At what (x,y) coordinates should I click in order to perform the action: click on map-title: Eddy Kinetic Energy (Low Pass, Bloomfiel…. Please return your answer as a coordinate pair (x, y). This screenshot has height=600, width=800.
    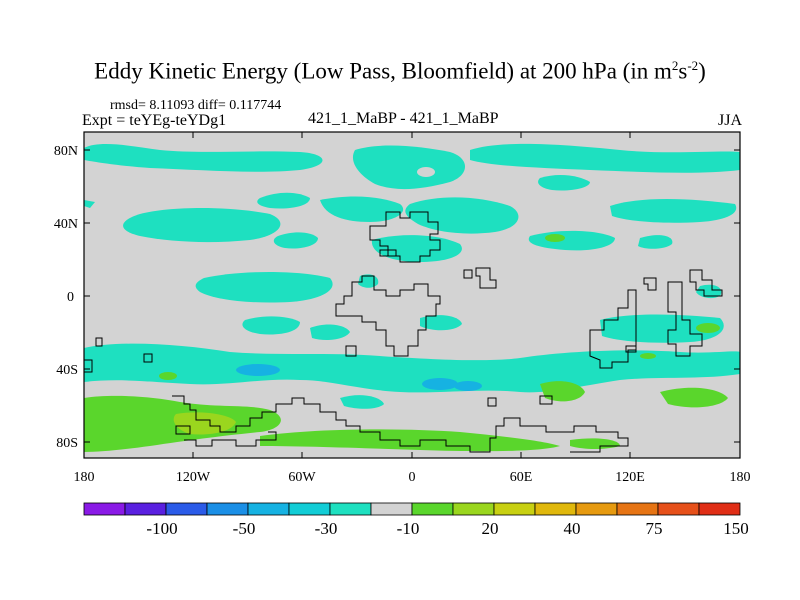
    Looking at the image, I should click on (400, 71).